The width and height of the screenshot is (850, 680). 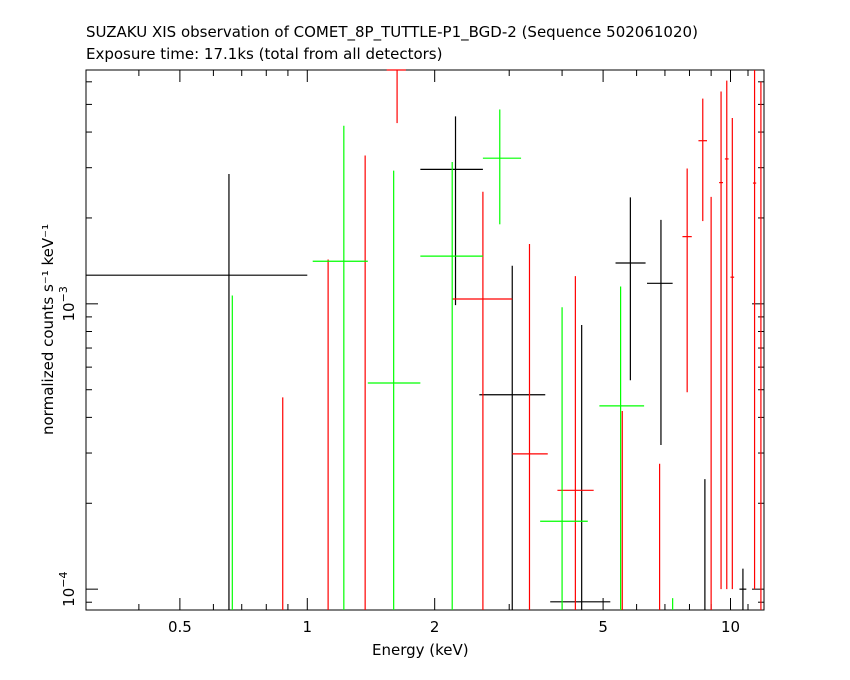 I want to click on x-axis-label: Energy (keV), so click(x=420, y=650).